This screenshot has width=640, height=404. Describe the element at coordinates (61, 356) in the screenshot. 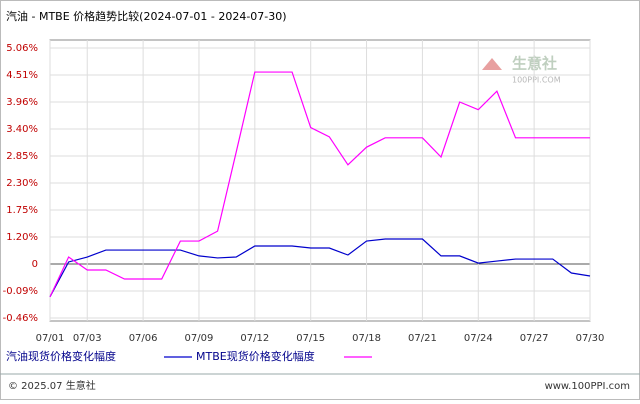

I see `legend-label: 汽油现货价格变化幅度` at that location.